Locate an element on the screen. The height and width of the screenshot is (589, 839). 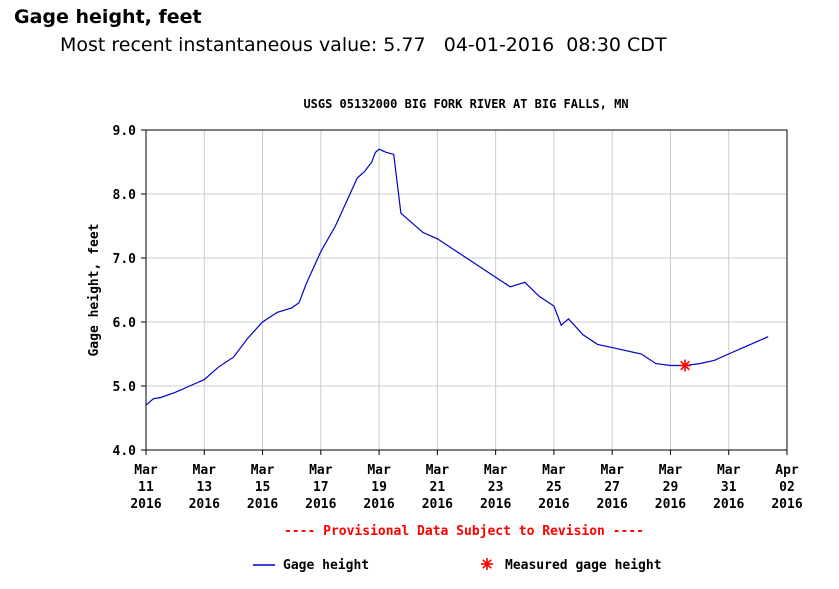
x-tick-label: 02 is located at coordinates (787, 487).